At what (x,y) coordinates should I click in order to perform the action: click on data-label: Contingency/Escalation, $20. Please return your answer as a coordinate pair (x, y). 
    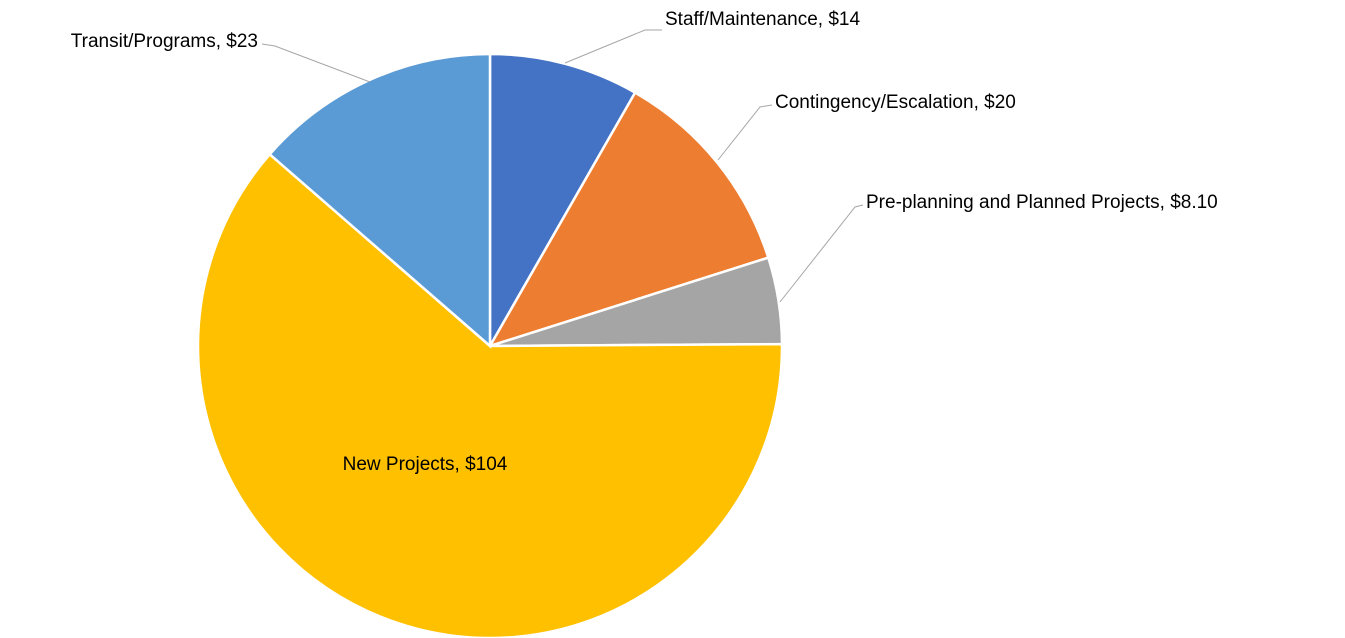
    Looking at the image, I should click on (895, 102).